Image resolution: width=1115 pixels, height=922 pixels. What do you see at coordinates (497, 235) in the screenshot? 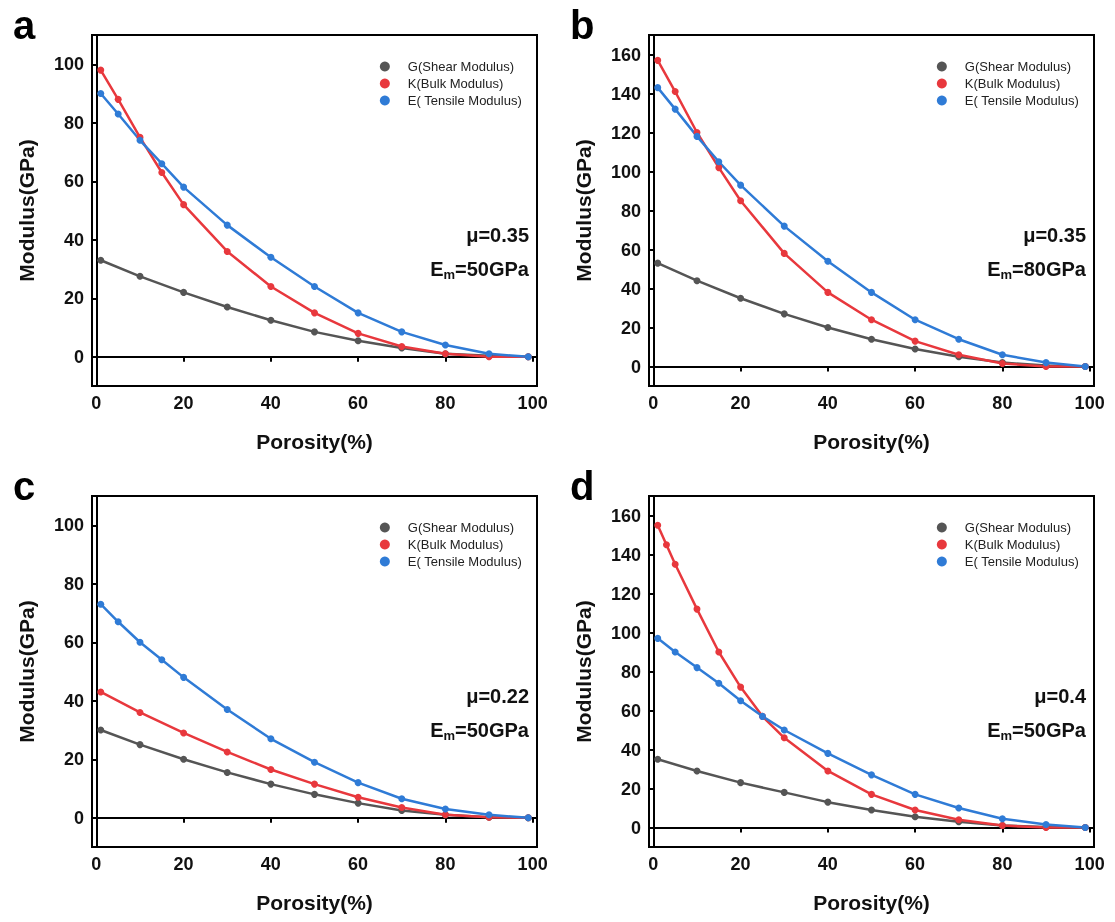
I see `annotation: μ=0.35` at bounding box center [497, 235].